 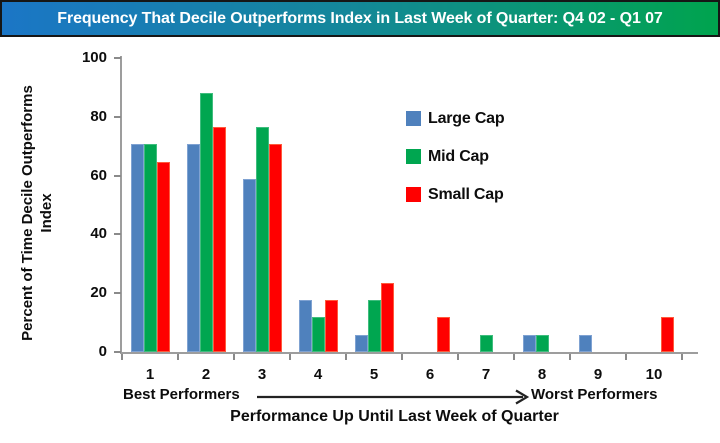 What do you see at coordinates (98, 116) in the screenshot?
I see `y-axis-tick-label: 80` at bounding box center [98, 116].